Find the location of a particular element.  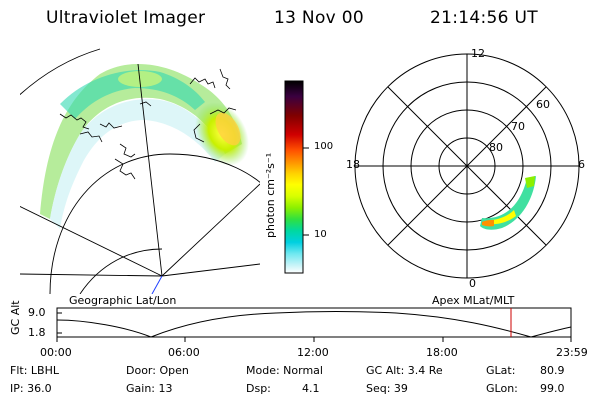

glat-label: GLat: is located at coordinates (501, 370).